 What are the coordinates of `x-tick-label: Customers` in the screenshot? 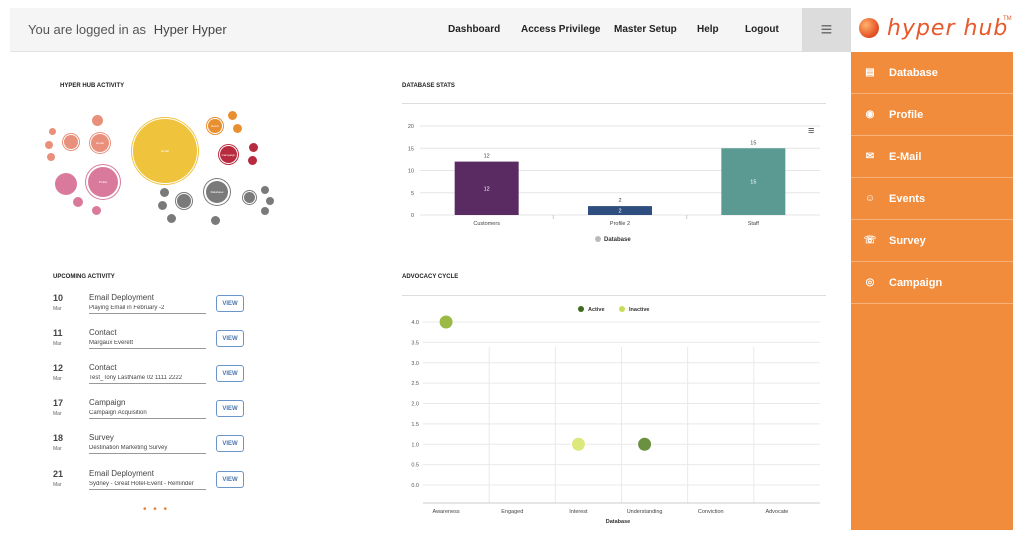 It's located at (486, 224).